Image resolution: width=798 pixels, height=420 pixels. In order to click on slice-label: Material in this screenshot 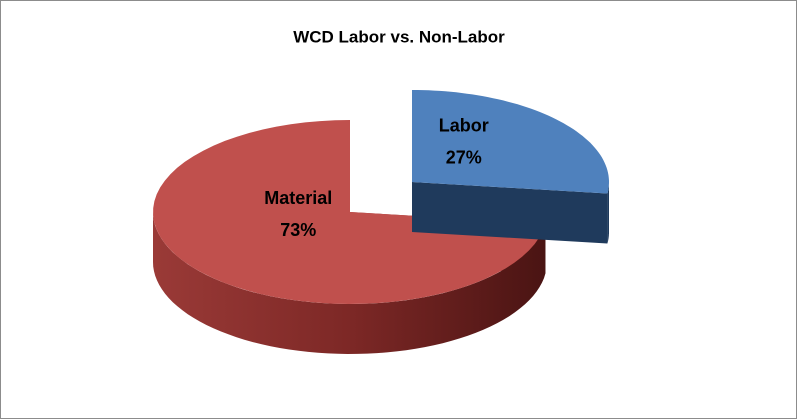, I will do `click(298, 198)`.